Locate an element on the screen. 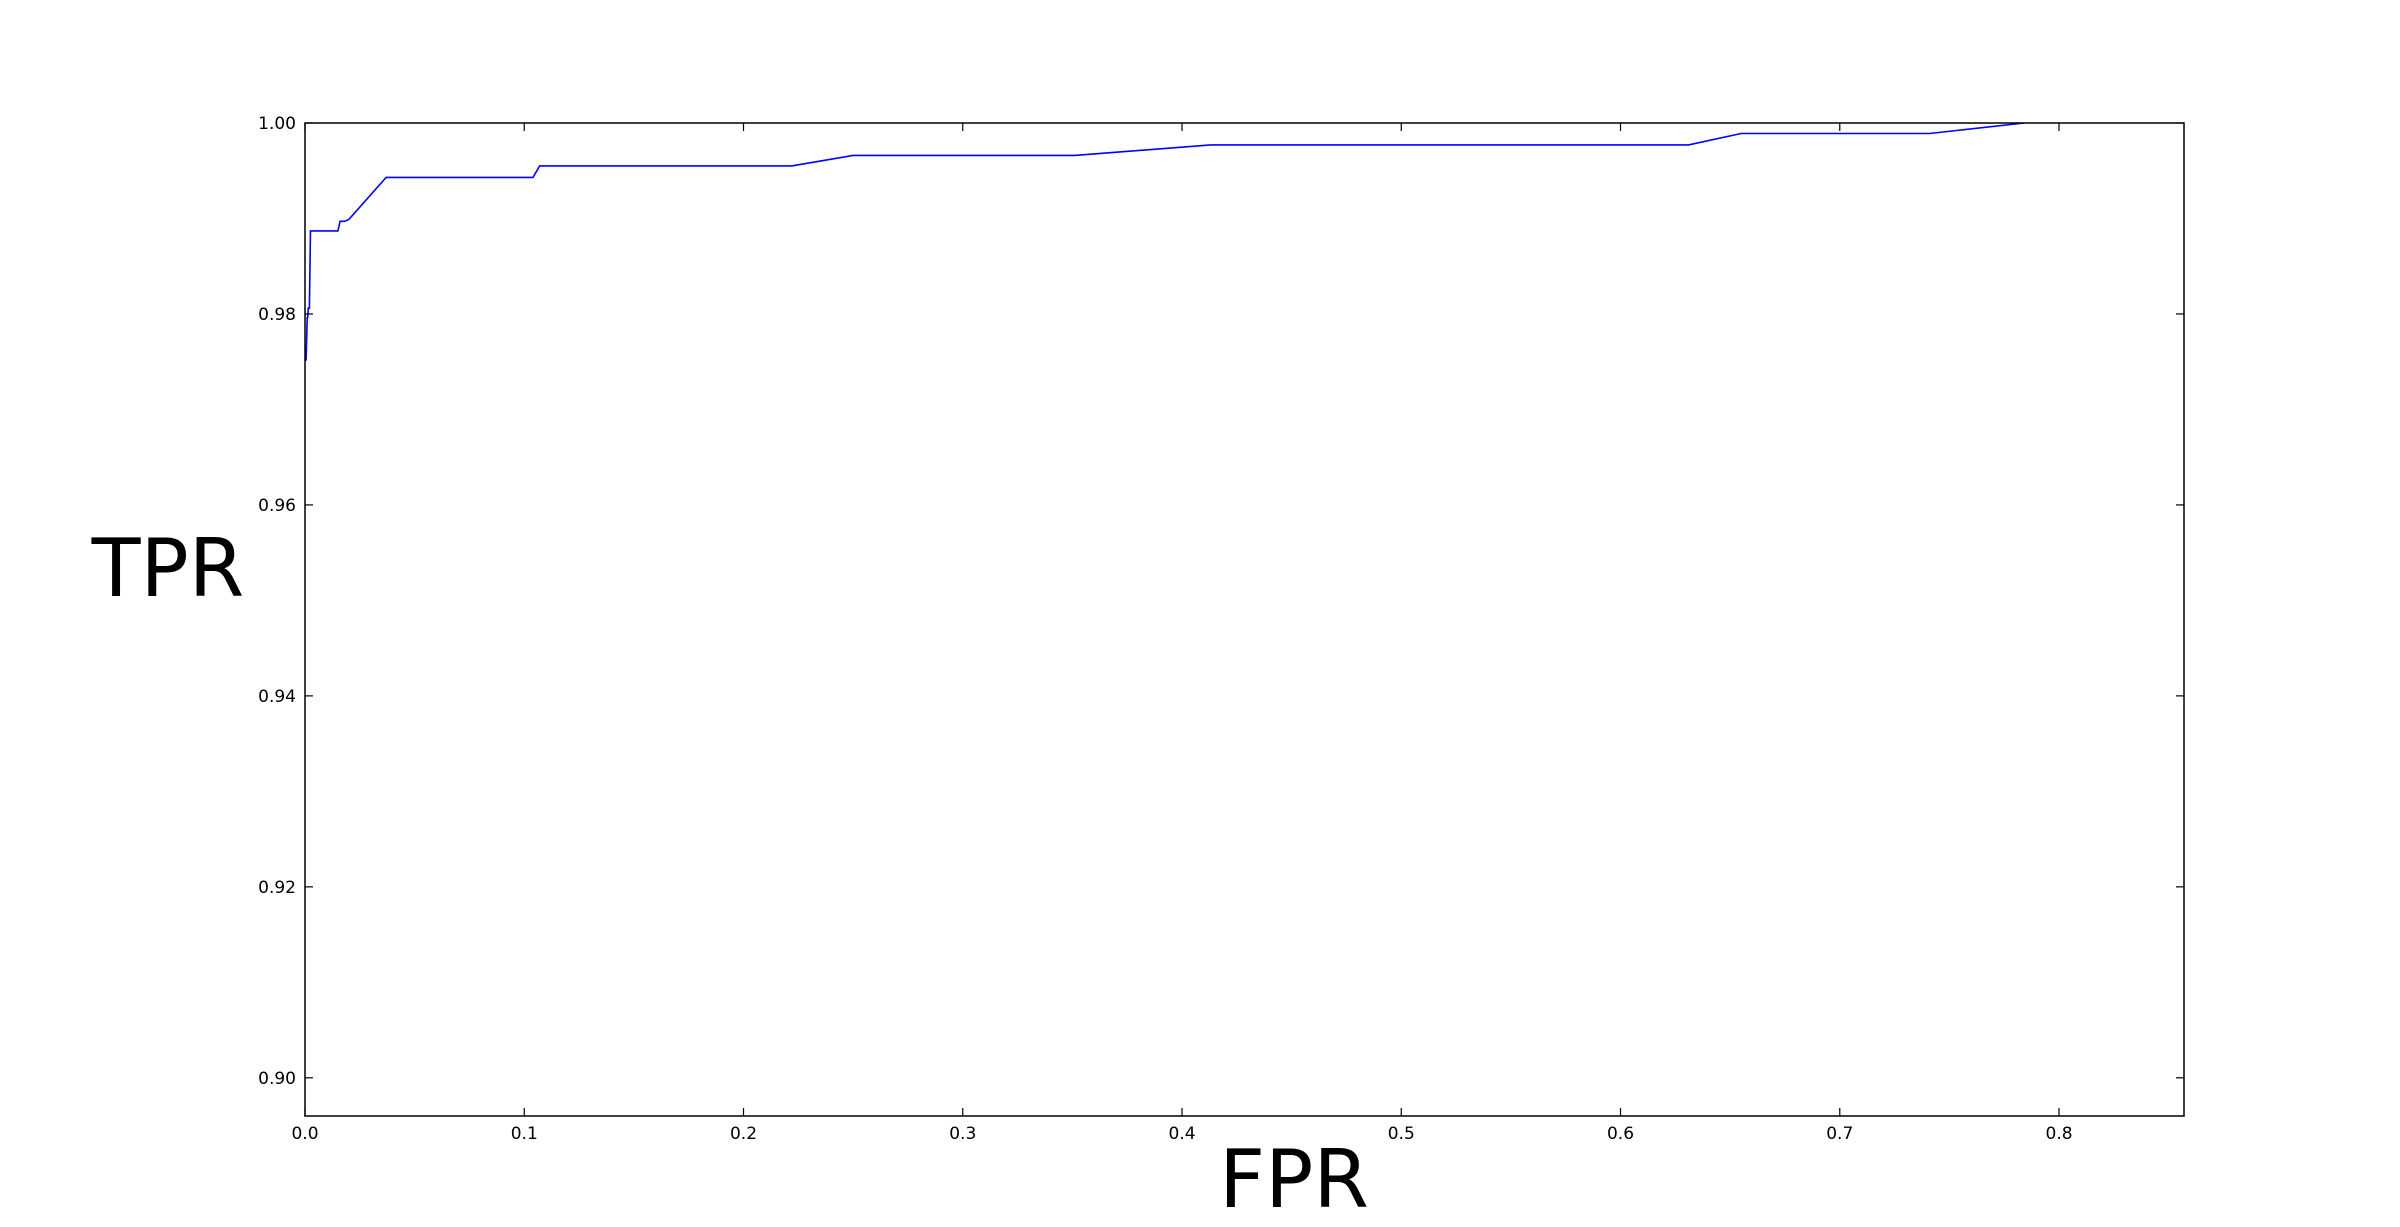  x-tick-label: 0.4 is located at coordinates (1181, 1134).